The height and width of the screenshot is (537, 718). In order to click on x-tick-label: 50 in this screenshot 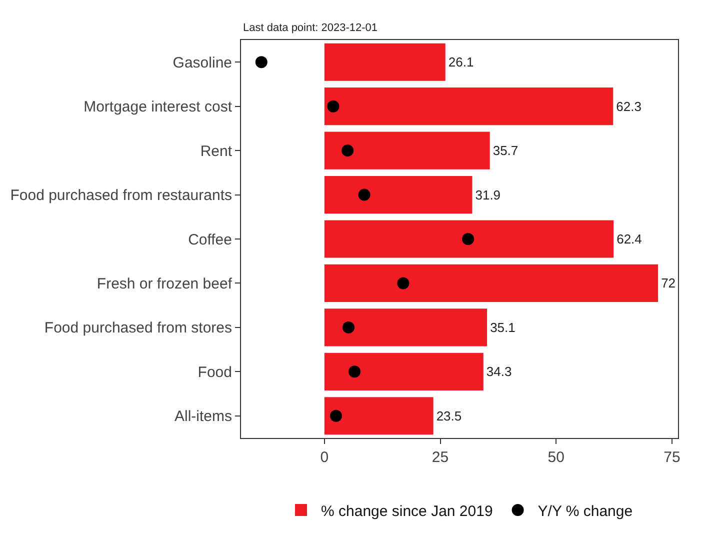, I will do `click(556, 457)`.